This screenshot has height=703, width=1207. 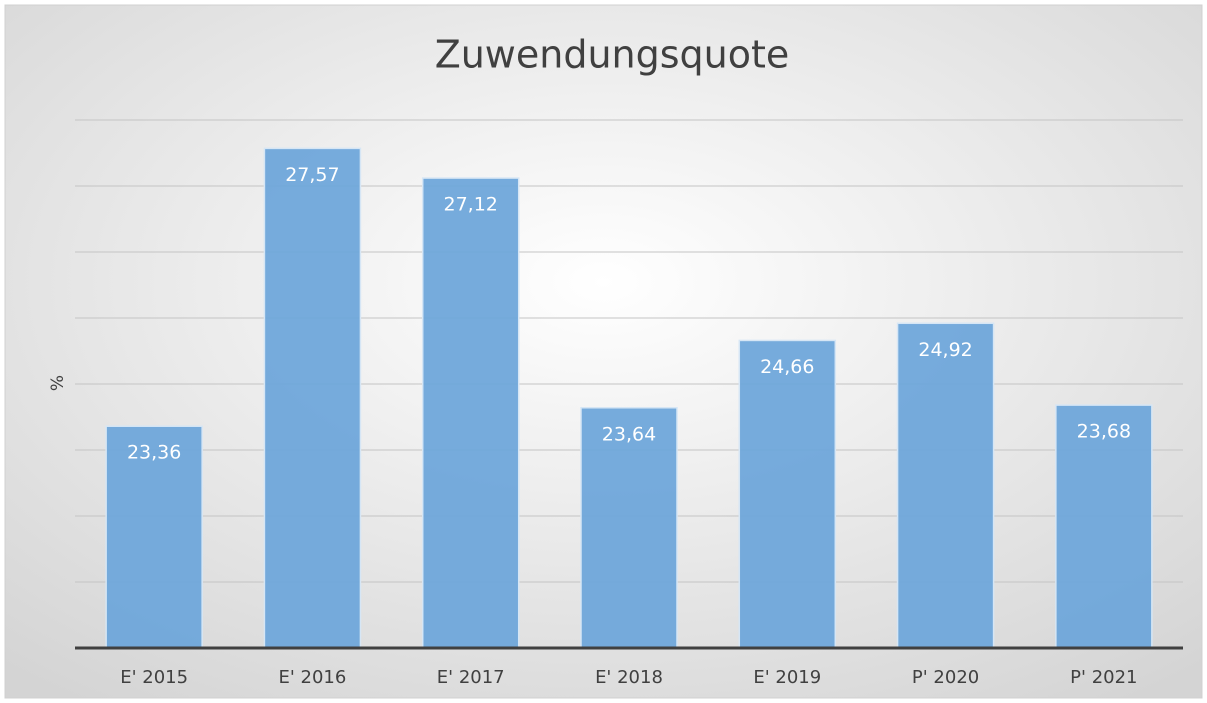 I want to click on x-tick-label: E' 2017, so click(x=471, y=677).